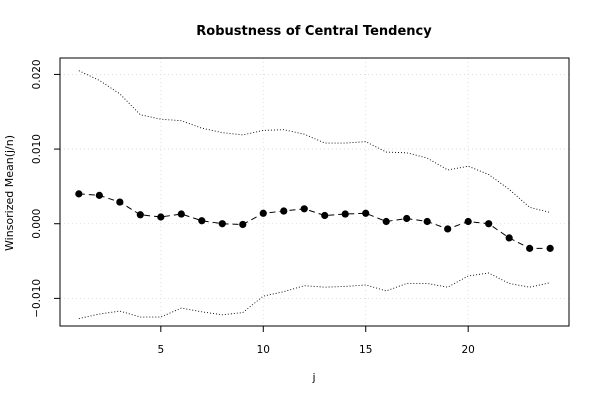 This screenshot has height=400, width=599. What do you see at coordinates (160, 350) in the screenshot?
I see `x-tick-label: 5` at bounding box center [160, 350].